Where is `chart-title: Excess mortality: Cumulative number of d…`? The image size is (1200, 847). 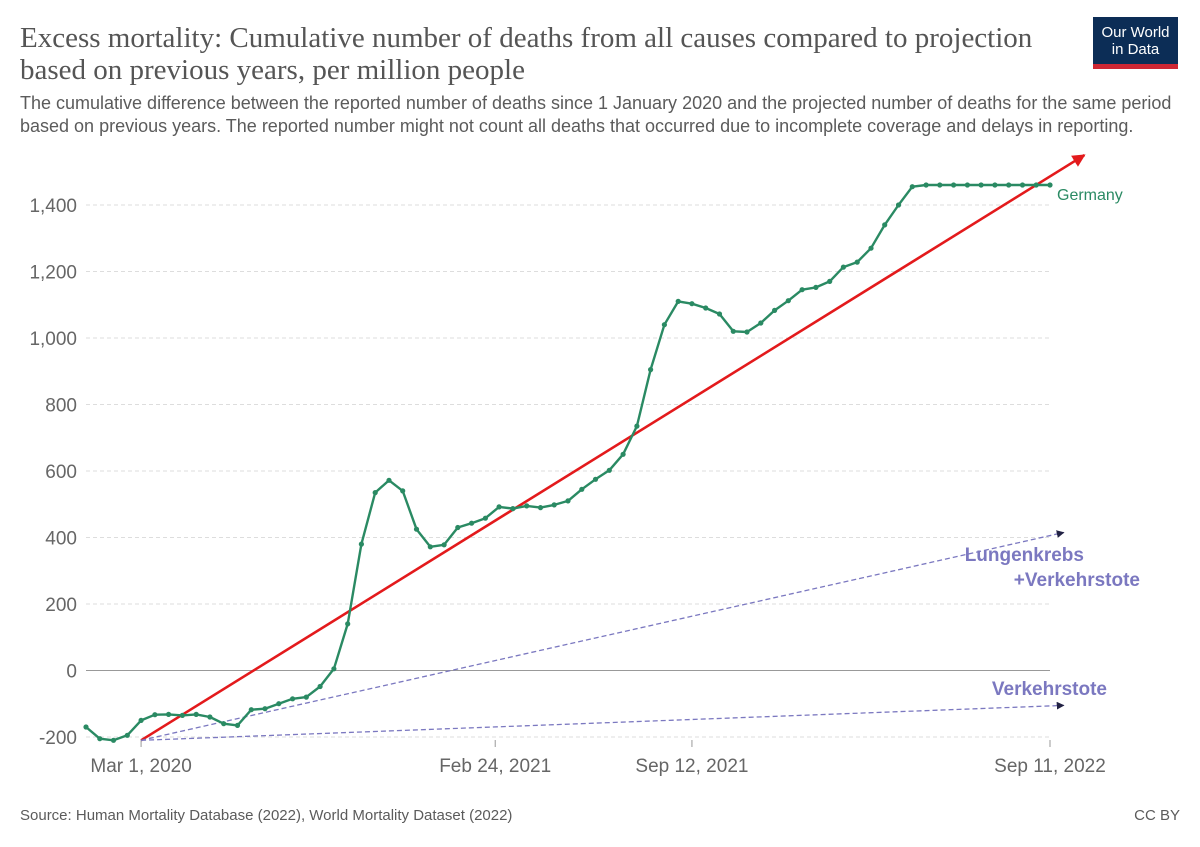
chart-title: Excess mortality: Cumulative number of d… is located at coordinates (526, 54).